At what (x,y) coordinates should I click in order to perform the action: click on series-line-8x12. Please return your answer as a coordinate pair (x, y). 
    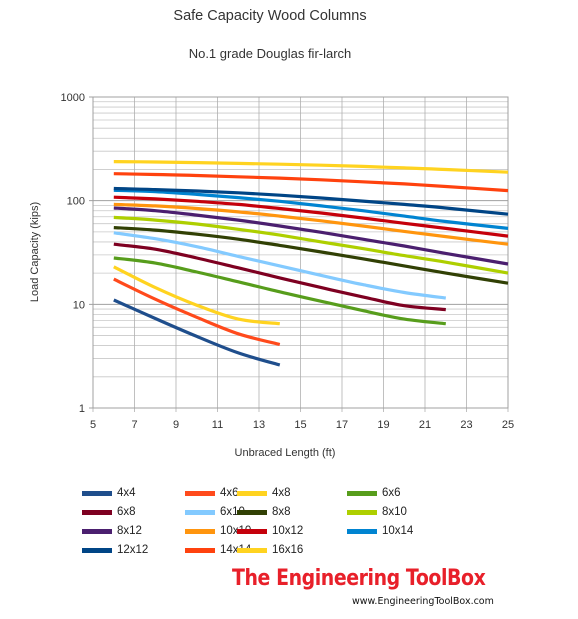
    Looking at the image, I should click on (311, 236).